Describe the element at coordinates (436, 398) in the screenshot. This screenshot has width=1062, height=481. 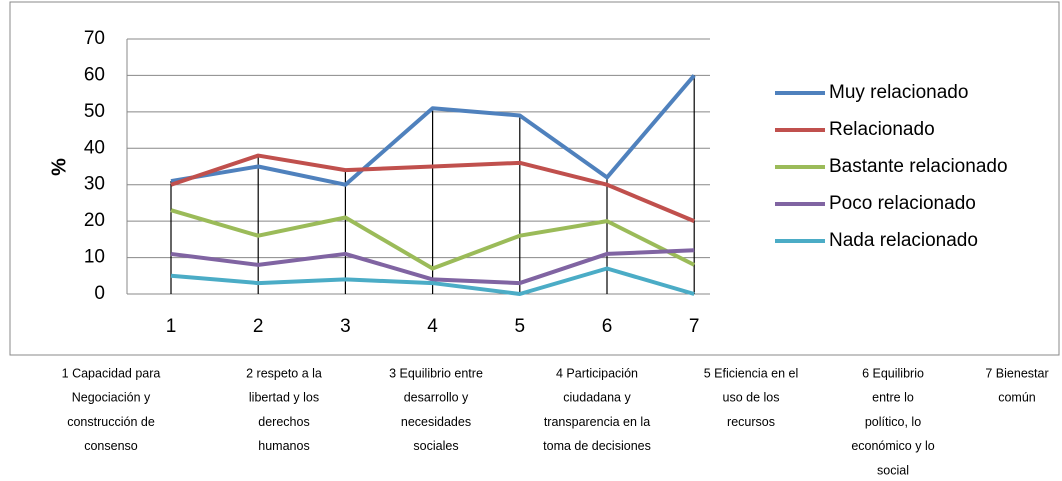
I see `category-description: desarrollo y` at that location.